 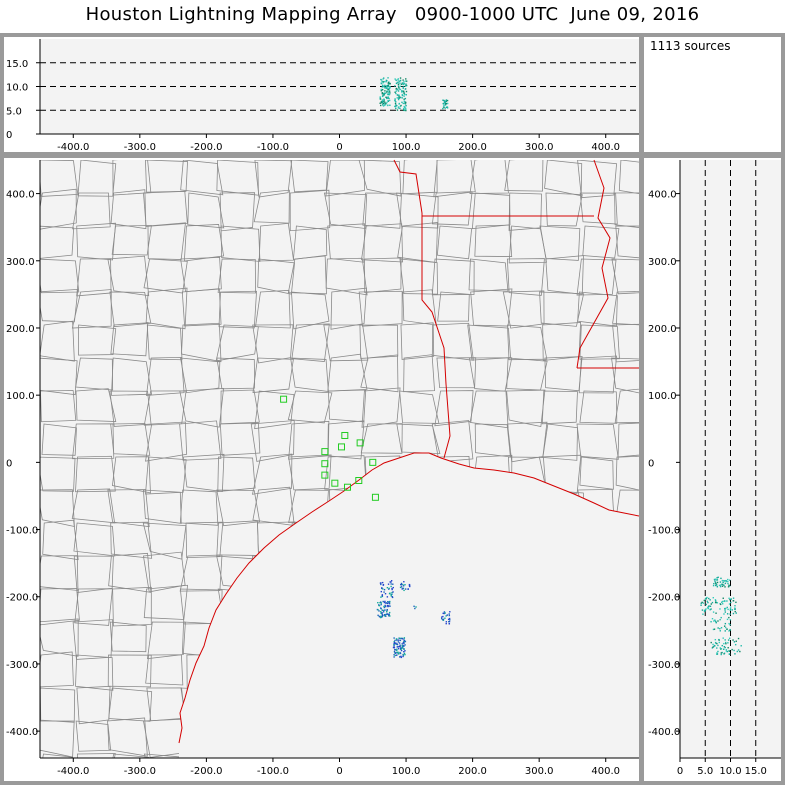 I want to click on y-tick-label: 400.0, so click(x=20, y=195).